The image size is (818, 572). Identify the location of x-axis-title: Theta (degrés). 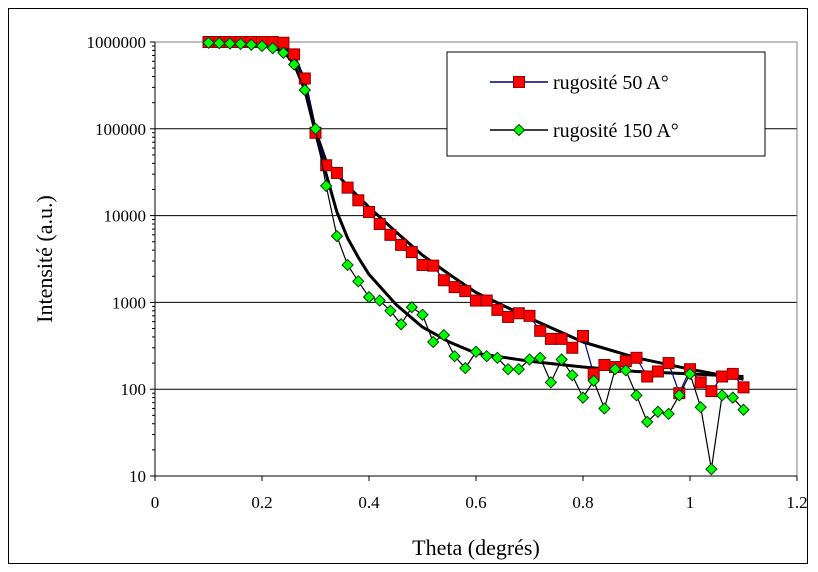
(476, 547).